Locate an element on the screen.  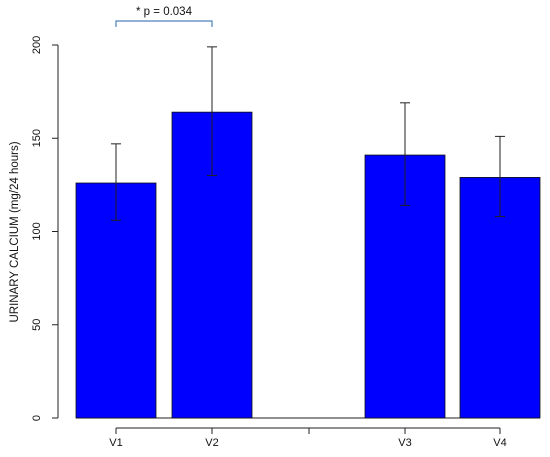
y-tick-label: 150 is located at coordinates (37, 138).